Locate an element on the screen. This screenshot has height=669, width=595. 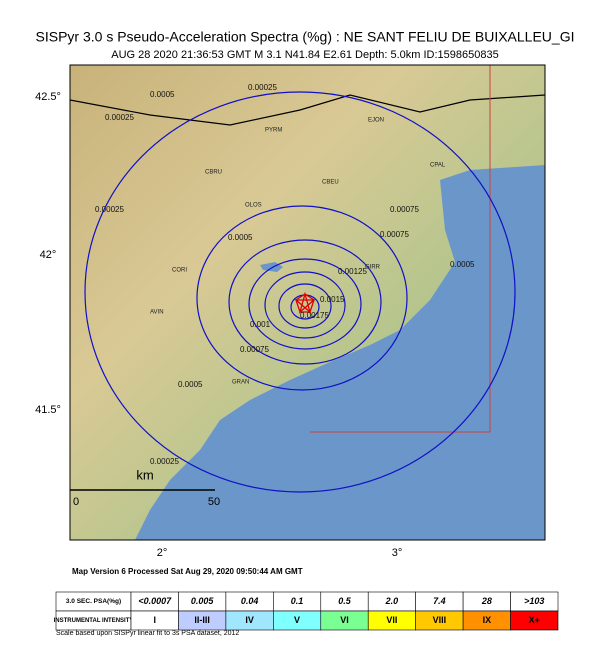
scale-end: 50 is located at coordinates (214, 502).